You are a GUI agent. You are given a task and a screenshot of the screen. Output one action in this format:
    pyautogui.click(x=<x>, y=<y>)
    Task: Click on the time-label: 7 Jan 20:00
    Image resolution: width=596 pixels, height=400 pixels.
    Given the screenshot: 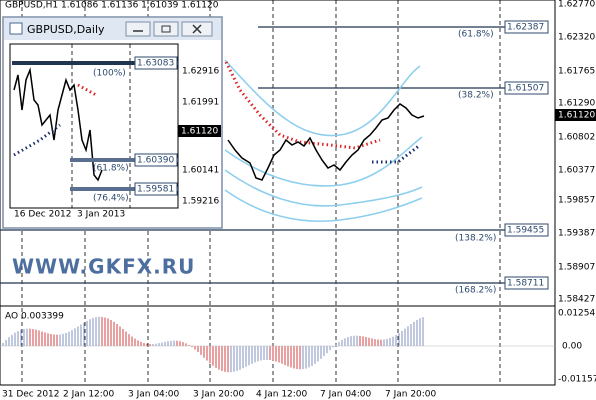 What is the action you would take?
    pyautogui.click(x=411, y=395)
    